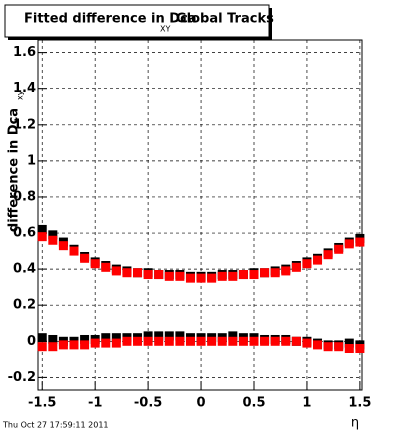 The height and width of the screenshot is (433, 400). What do you see at coordinates (24, 196) in the screenshot?
I see `y-tick-label: 0.8` at bounding box center [24, 196].